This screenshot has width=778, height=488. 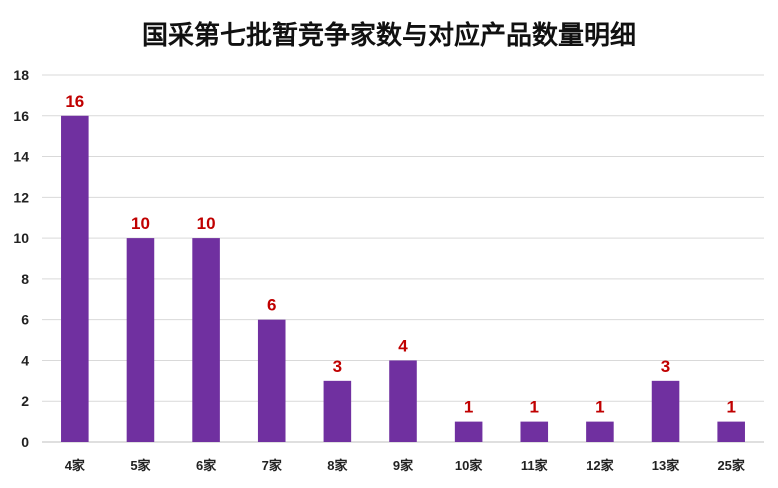 What do you see at coordinates (666, 465) in the screenshot?
I see `x-tick-label: 13家` at bounding box center [666, 465].